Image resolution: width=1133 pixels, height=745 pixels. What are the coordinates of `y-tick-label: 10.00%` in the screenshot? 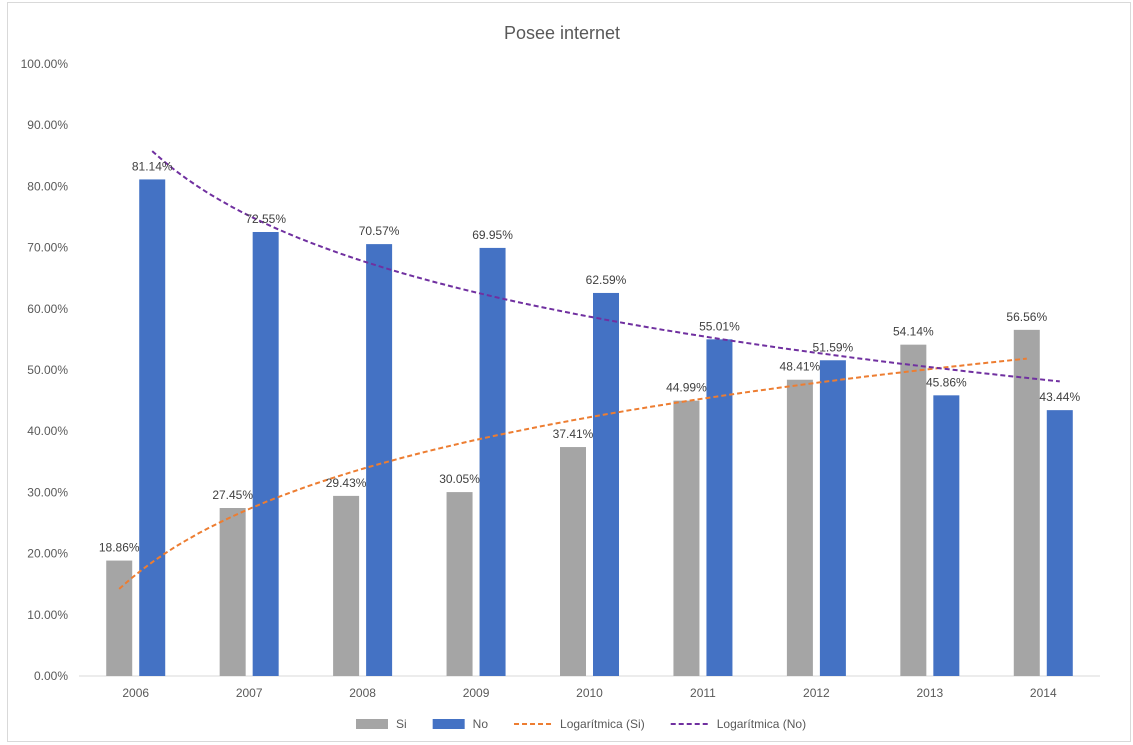 It's located at (47, 615).